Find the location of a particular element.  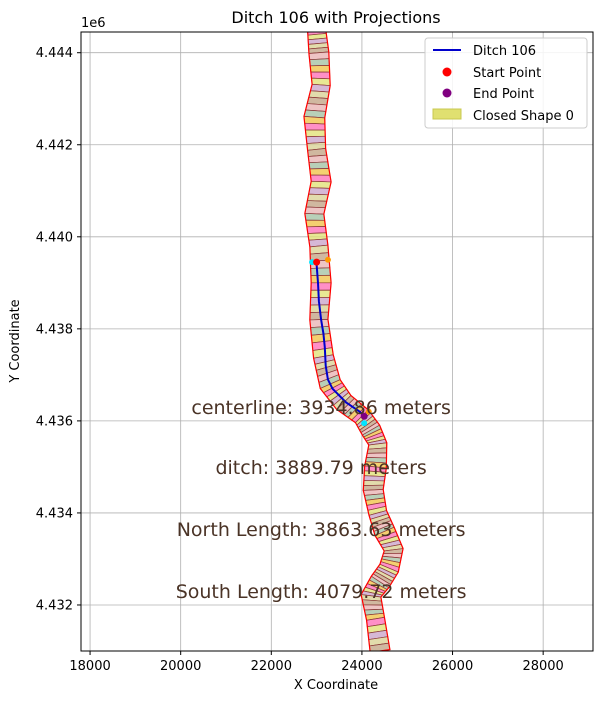

ditch-106-line is located at coordinates (340, 340).